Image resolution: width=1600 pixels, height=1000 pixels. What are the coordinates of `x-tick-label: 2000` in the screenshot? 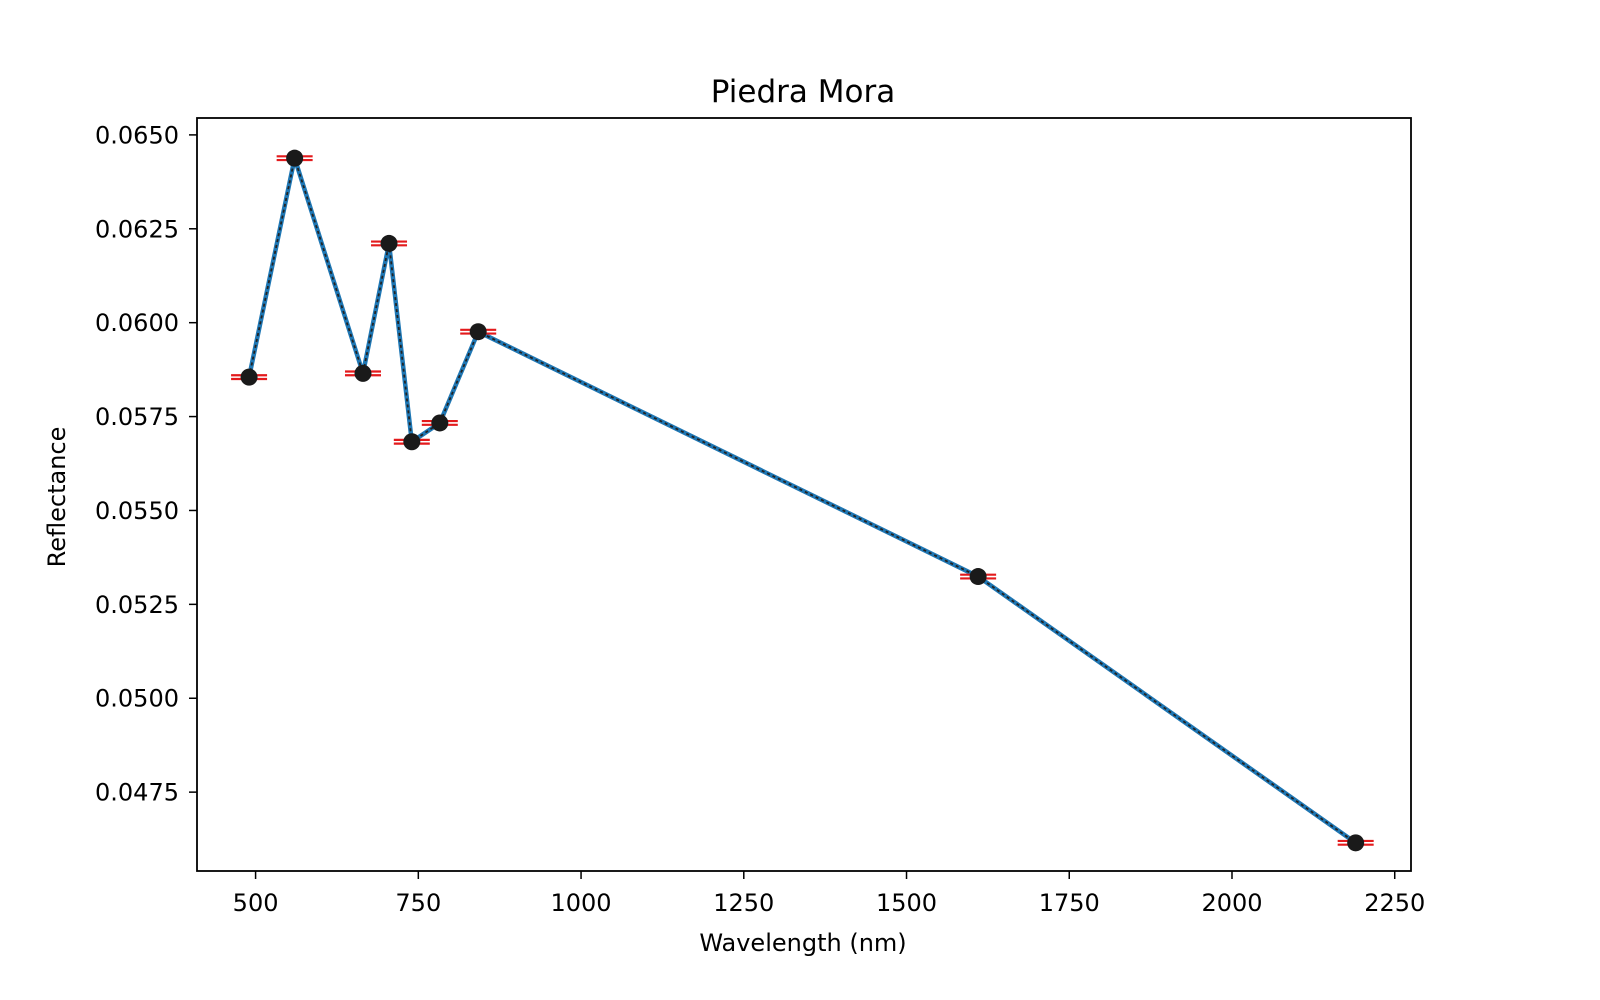 It's located at (1231, 903).